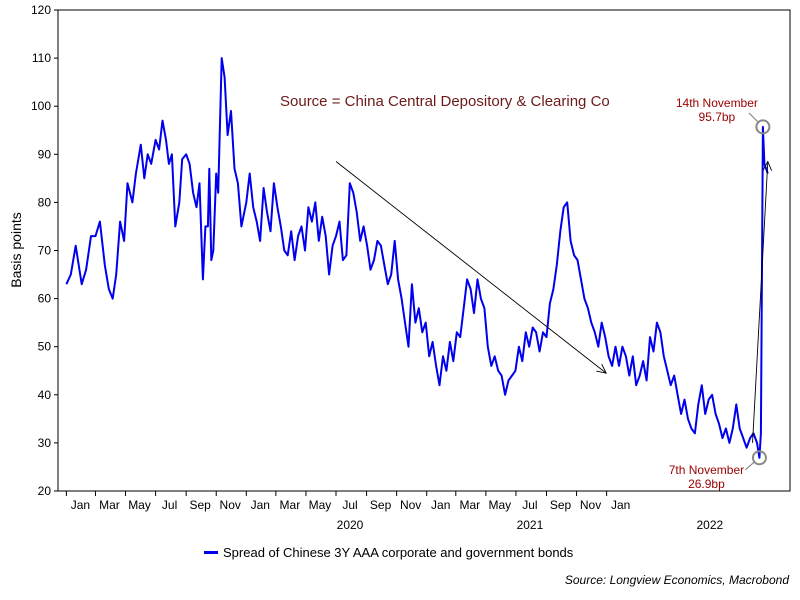 The height and width of the screenshot is (600, 800). I want to click on x-year-label: 2021, so click(530, 525).